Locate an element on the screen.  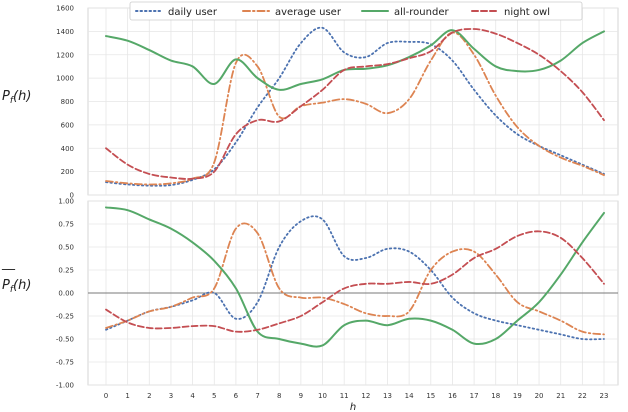
y-tick-label: 1600 is located at coordinates (65, 9).